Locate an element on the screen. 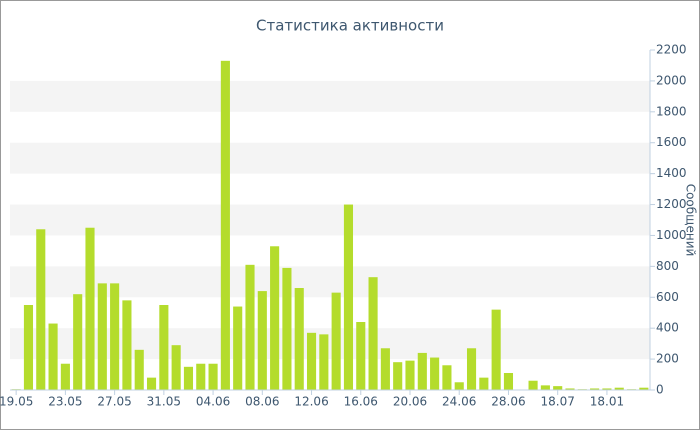  y-tick-label: 1400 is located at coordinates (671, 173).